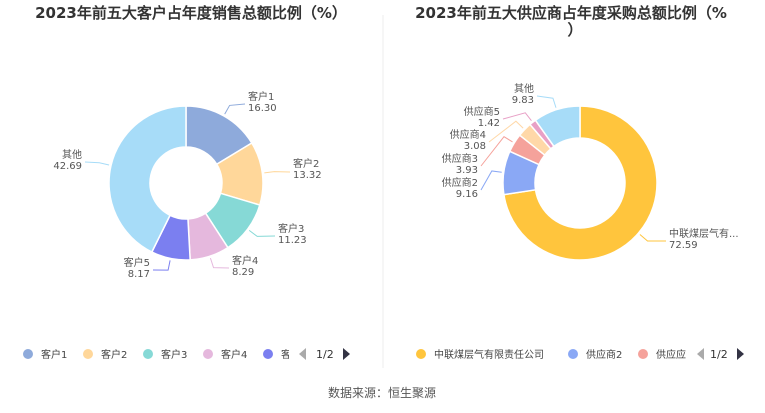 This screenshot has height=413, width=765. I want to click on chart-title-customers: 2023年前五大客户占年度销售总额比例（%）, so click(191, 13).